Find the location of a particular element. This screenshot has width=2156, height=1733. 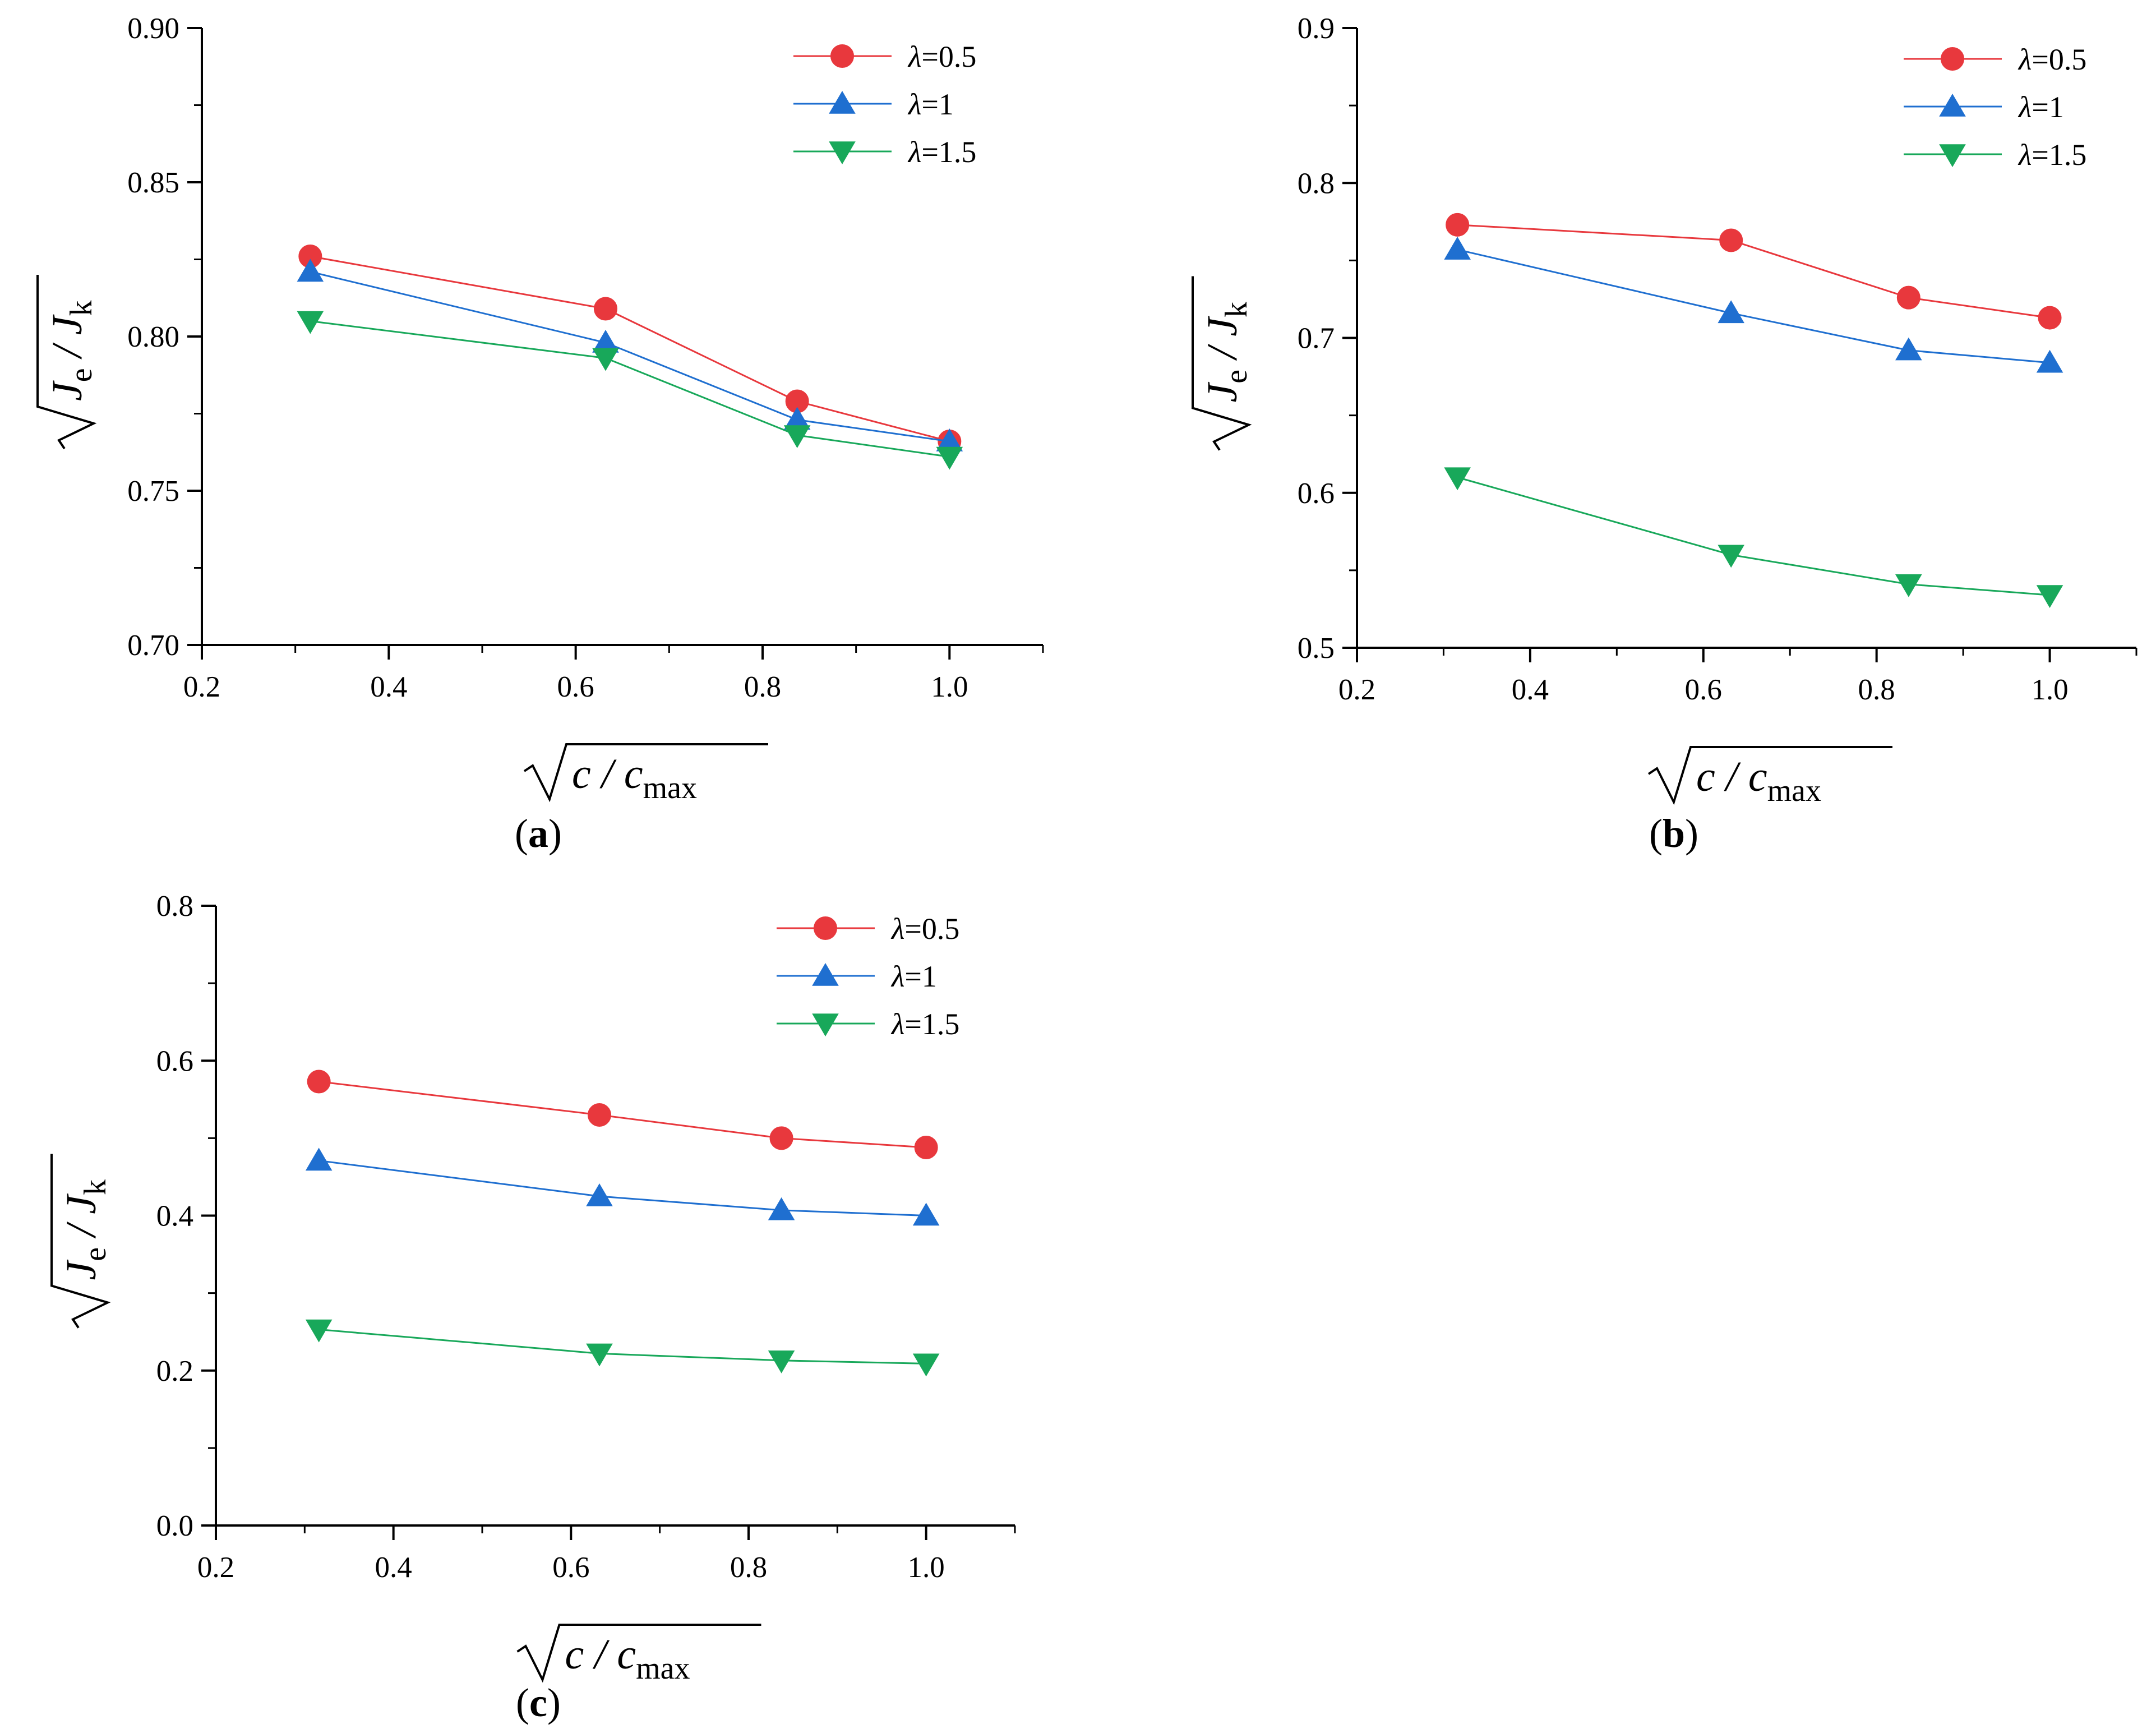

y-tick-label: 0.90 is located at coordinates (153, 28).